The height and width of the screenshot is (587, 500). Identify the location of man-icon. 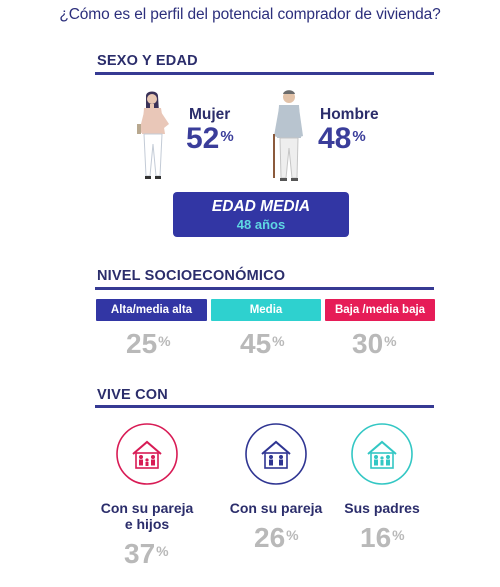
(288, 135).